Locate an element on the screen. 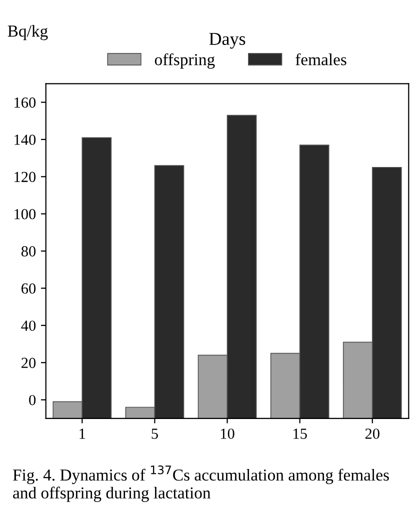 The height and width of the screenshot is (523, 417). x-tick-label: 15 is located at coordinates (300, 433).